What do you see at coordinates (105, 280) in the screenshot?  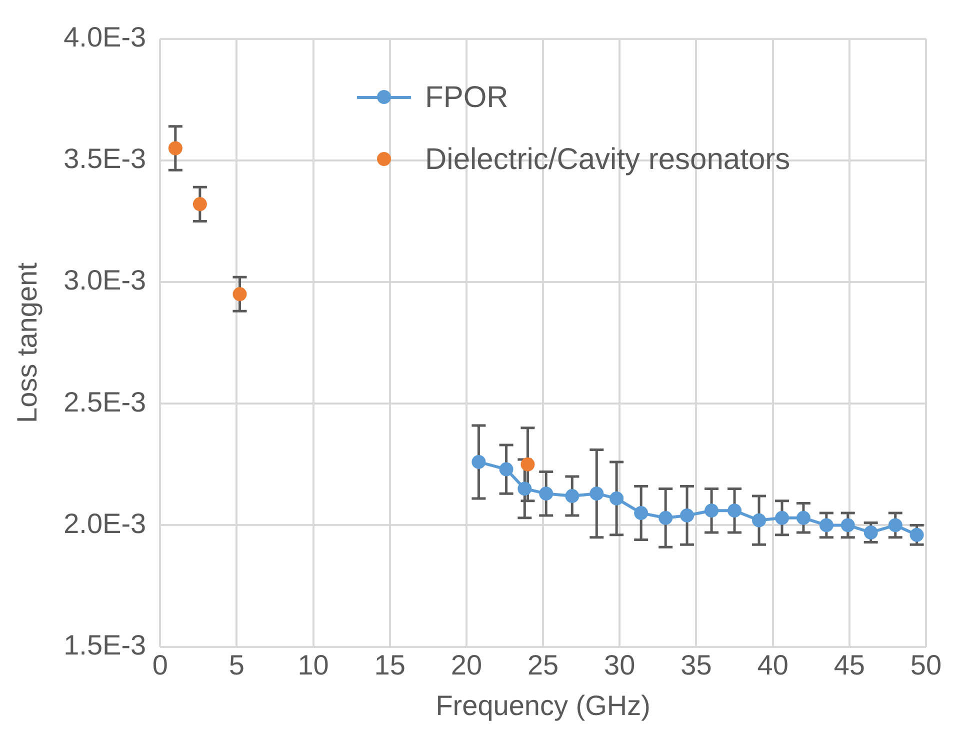 I see `y-tick-label: 3.0E-3` at bounding box center [105, 280].